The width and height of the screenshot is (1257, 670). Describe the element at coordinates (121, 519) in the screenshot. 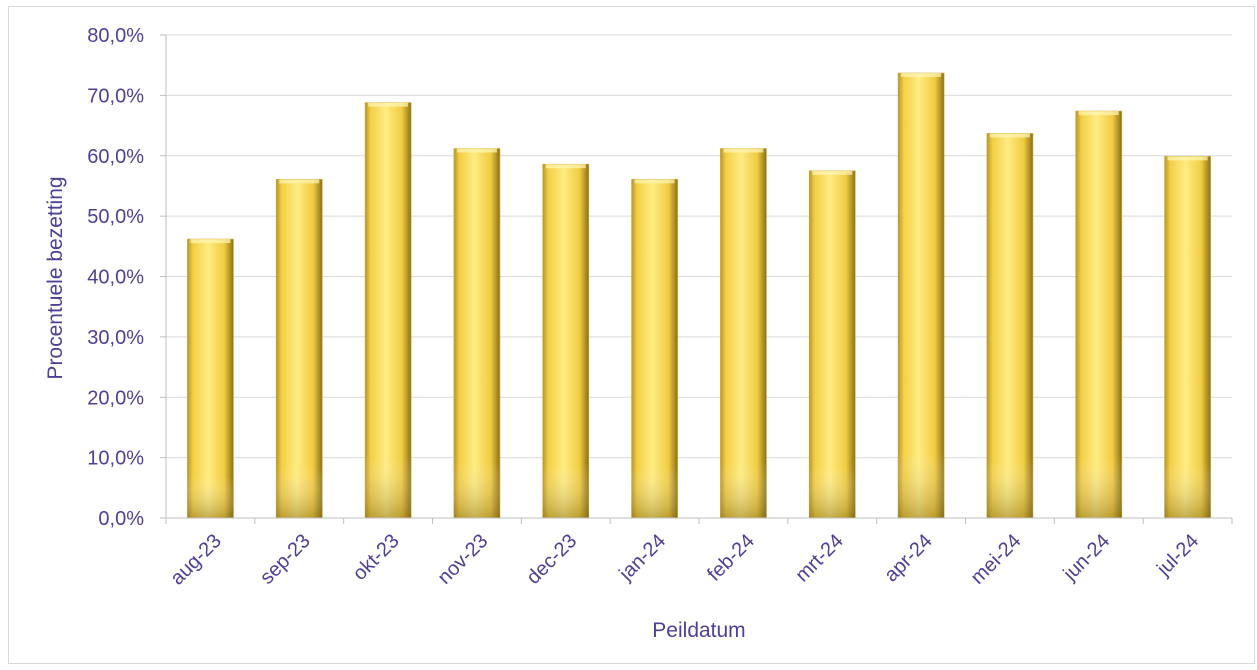

I see `y-tick-label: 0,0%` at that location.